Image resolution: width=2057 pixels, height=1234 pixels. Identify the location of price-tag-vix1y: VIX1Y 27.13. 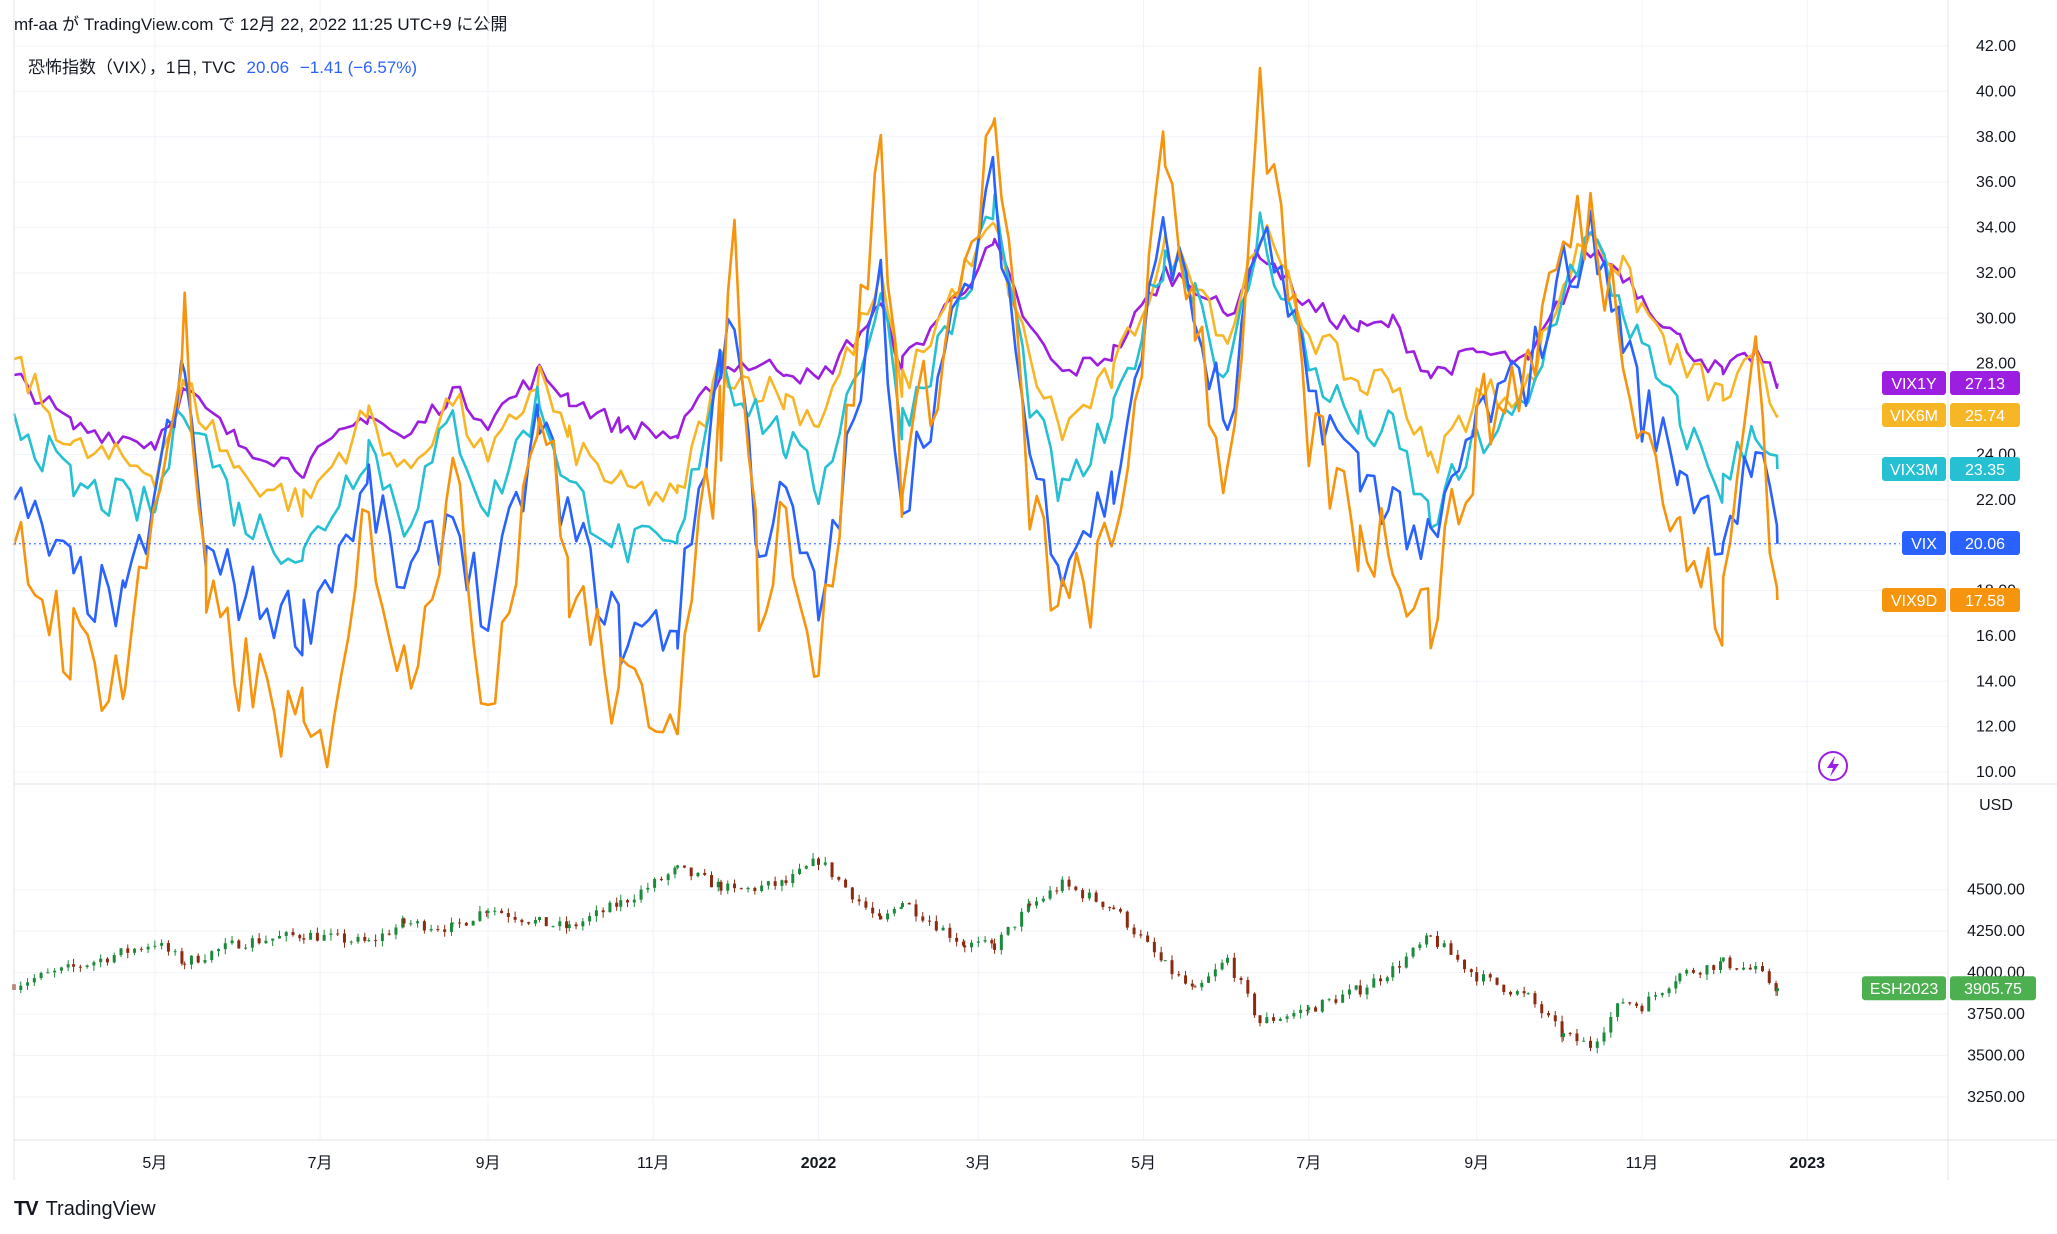
(1951, 383).